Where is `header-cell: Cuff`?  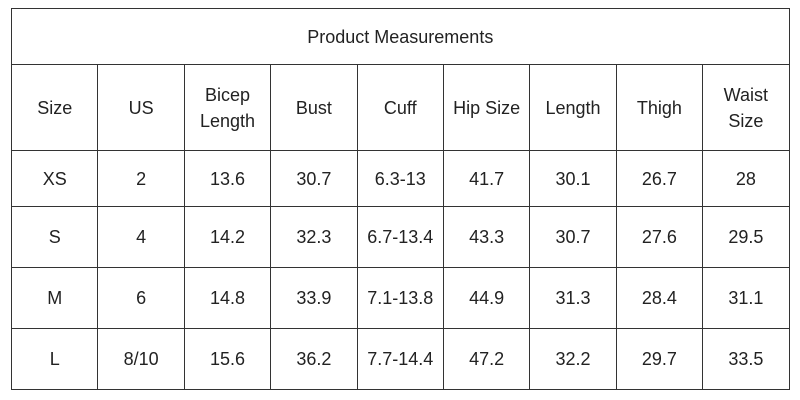
header-cell: Cuff is located at coordinates (400, 107).